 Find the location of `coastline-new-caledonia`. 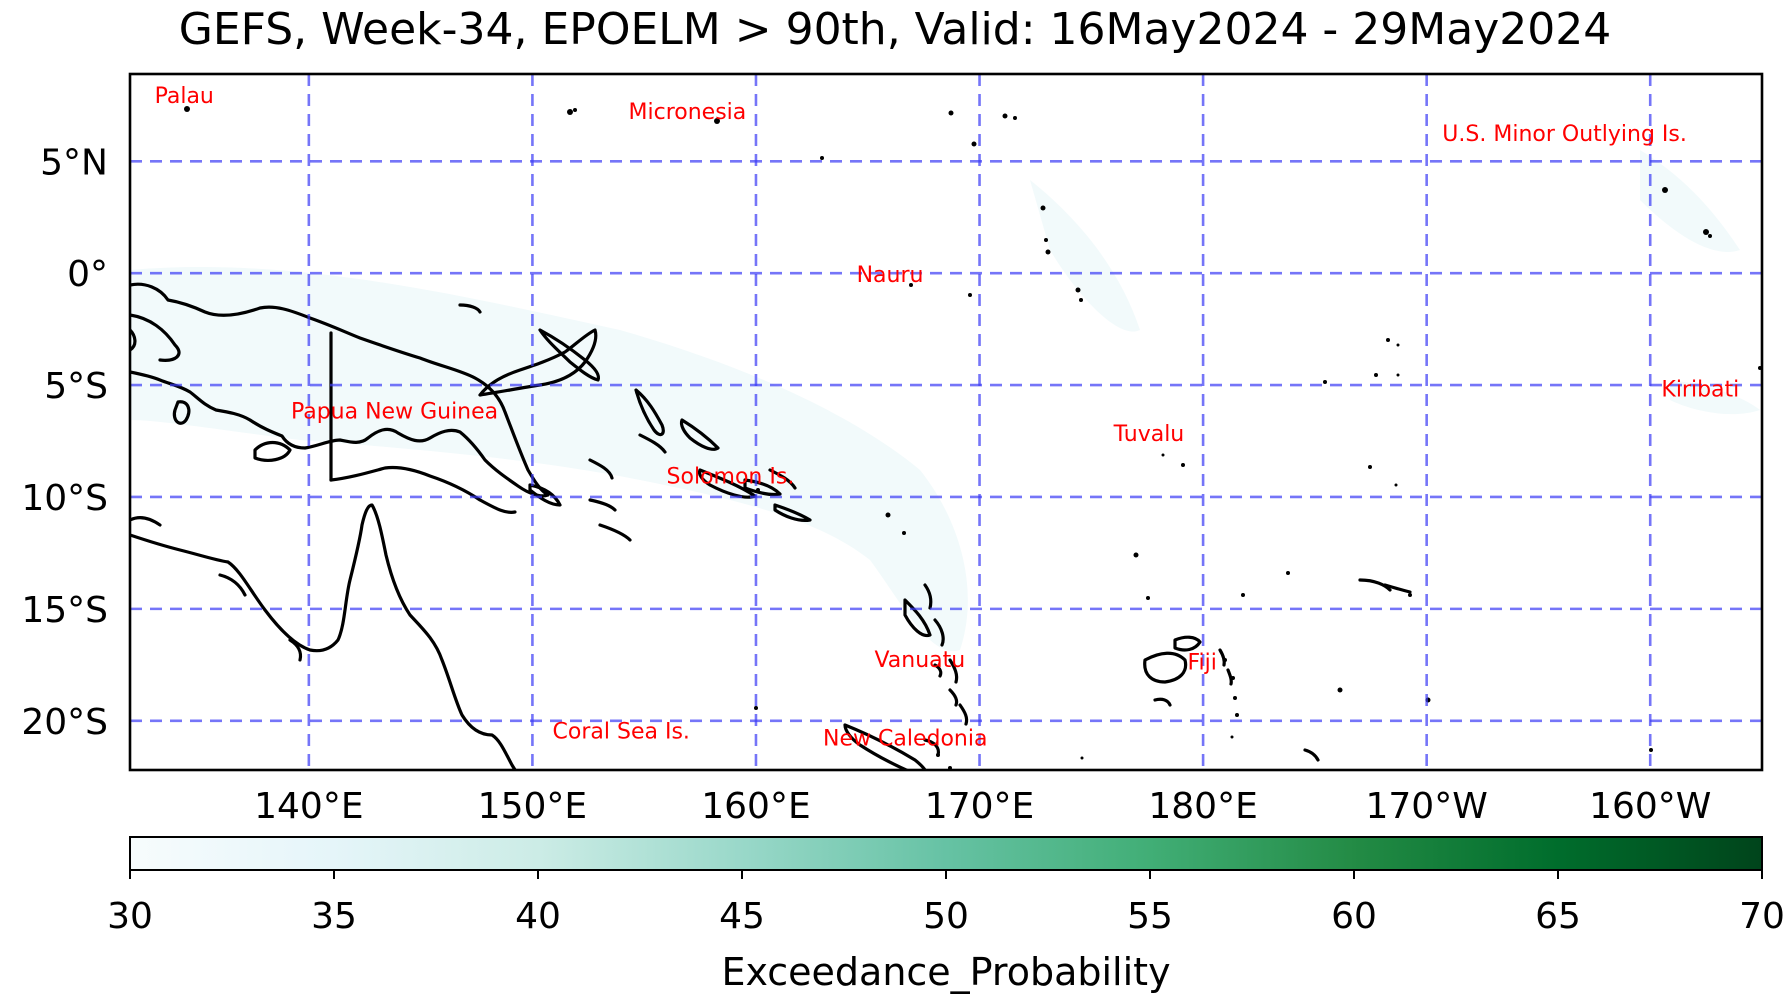

coastline-new-caledonia is located at coordinates (885, 746).